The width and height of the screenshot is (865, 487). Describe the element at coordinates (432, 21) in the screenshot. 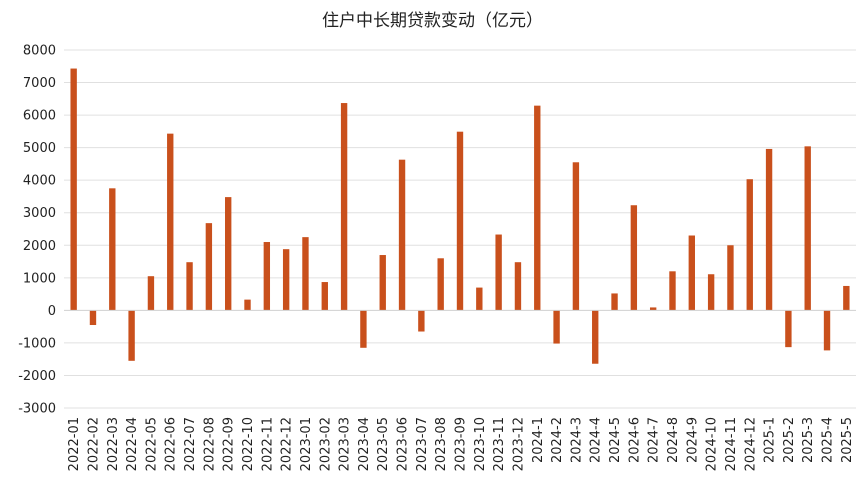

I see `chart-title: 住户中长期贷款变动（亿元）` at that location.